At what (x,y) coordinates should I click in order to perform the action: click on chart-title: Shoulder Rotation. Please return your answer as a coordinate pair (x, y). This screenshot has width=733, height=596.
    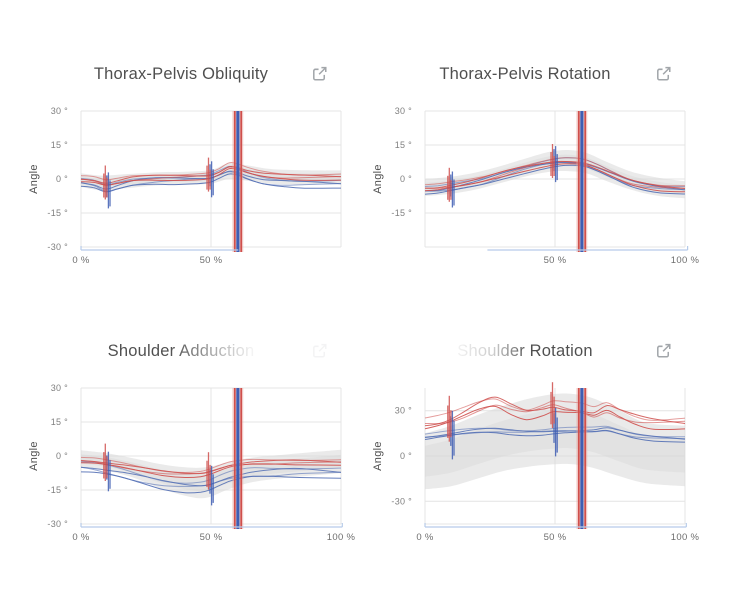
    Looking at the image, I should click on (525, 351).